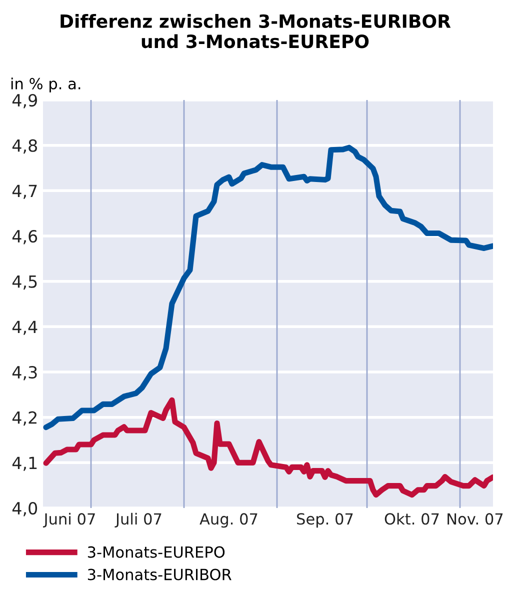  Describe the element at coordinates (24, 283) in the screenshot. I see `y-tick-label: 4,5` at that location.